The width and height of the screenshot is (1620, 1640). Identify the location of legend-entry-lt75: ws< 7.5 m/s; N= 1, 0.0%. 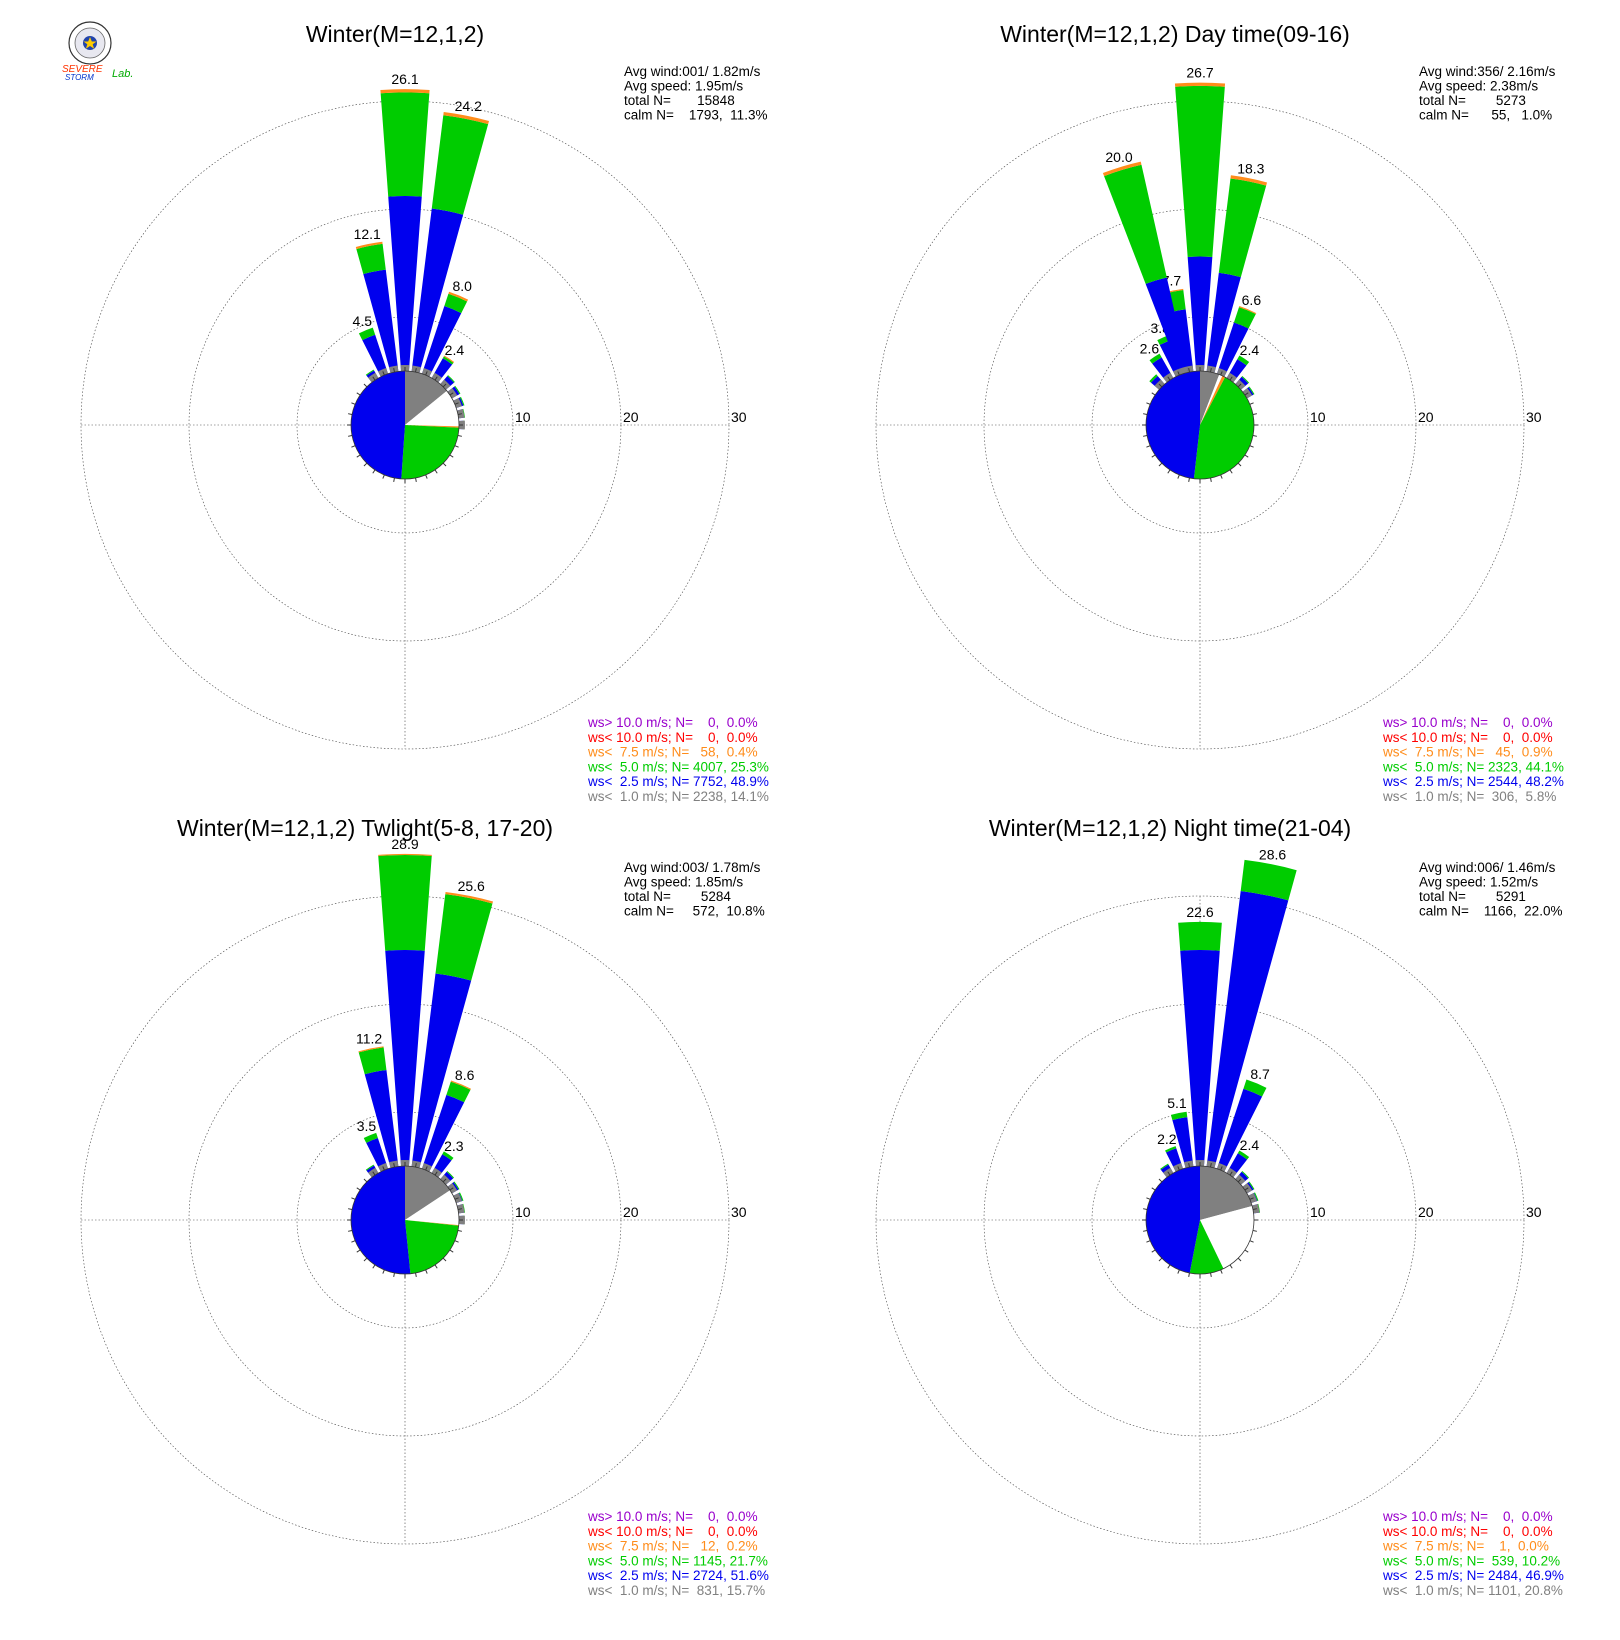
(1465, 1546).